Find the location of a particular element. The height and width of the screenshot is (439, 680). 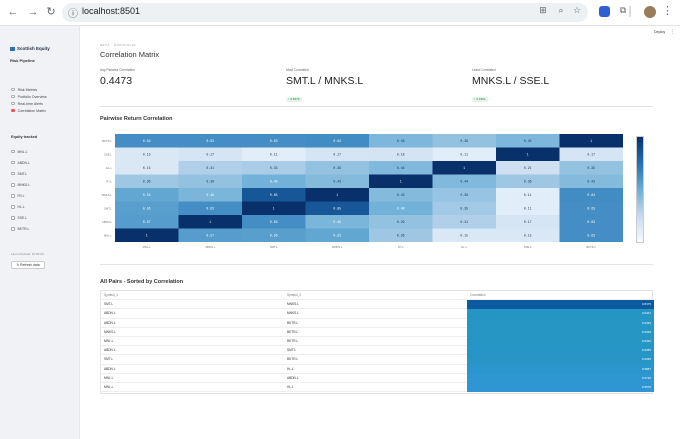

table-row: ABDN.L BKTR.L 0.6339 is located at coordinates (377, 323).